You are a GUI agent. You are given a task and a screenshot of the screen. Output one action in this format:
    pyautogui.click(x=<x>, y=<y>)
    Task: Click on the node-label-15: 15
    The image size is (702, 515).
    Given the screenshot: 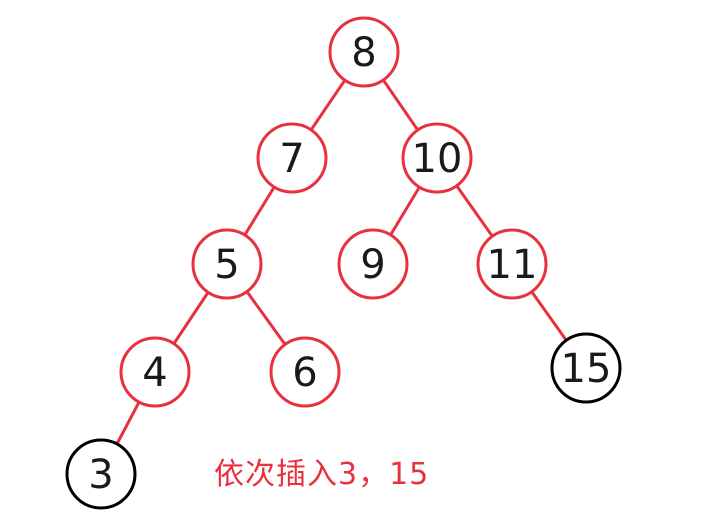 What is the action you would take?
    pyautogui.click(x=586, y=369)
    